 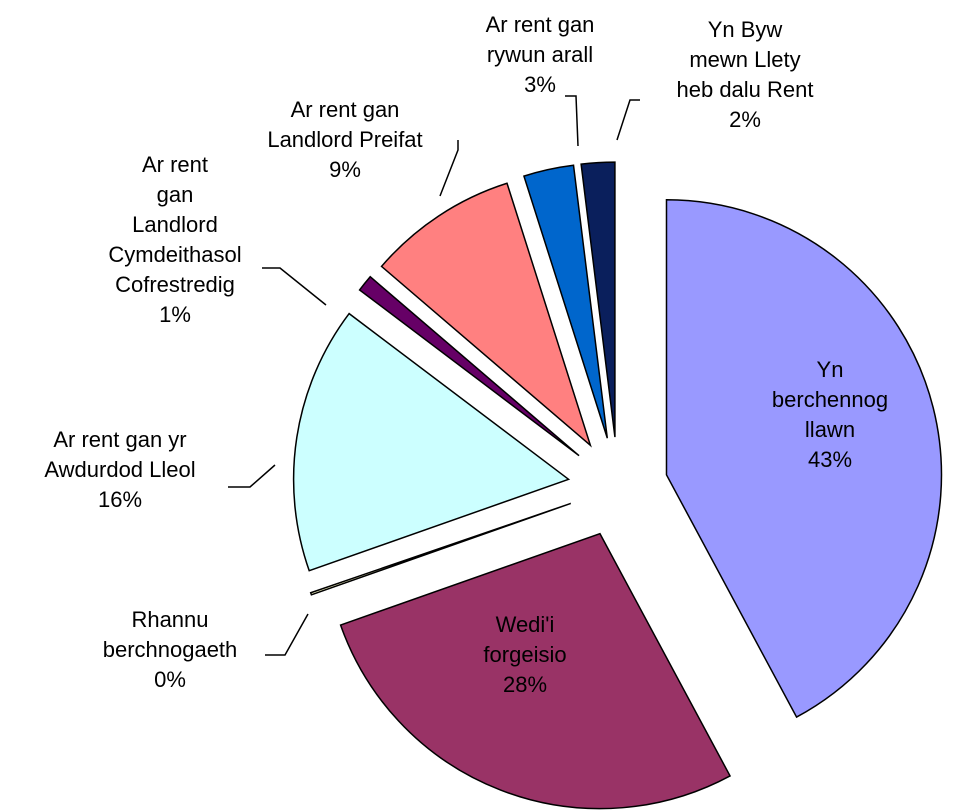 I want to click on value-label: 28%, so click(x=525, y=684).